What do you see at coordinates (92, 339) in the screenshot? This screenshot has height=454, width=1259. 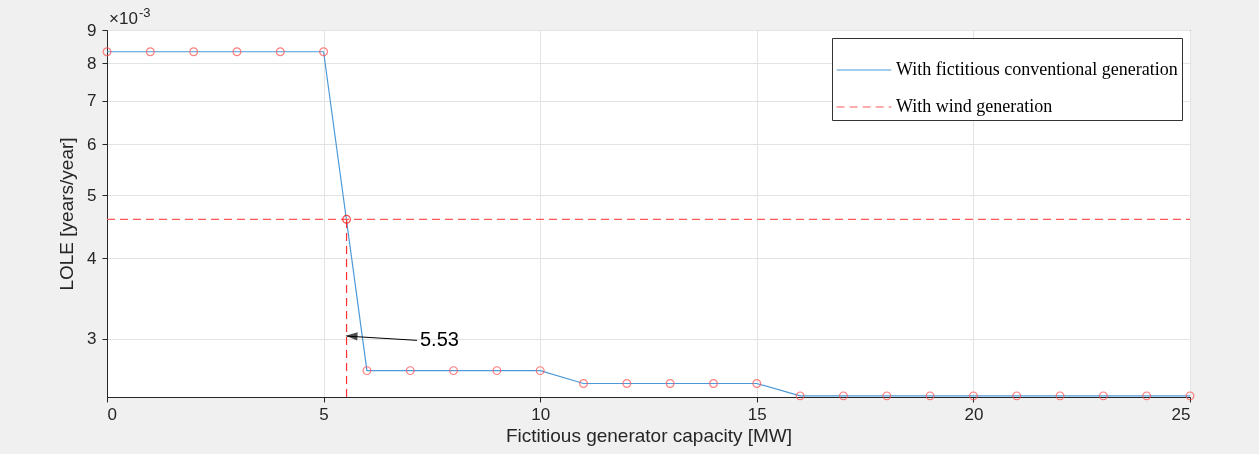 I see `y-tick-label: 3` at bounding box center [92, 339].